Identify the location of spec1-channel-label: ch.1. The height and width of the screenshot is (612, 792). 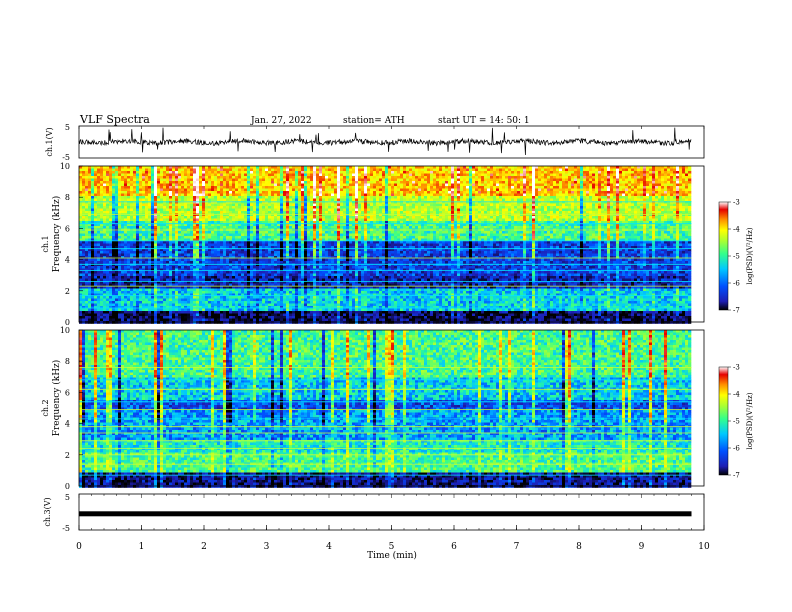
(45, 243).